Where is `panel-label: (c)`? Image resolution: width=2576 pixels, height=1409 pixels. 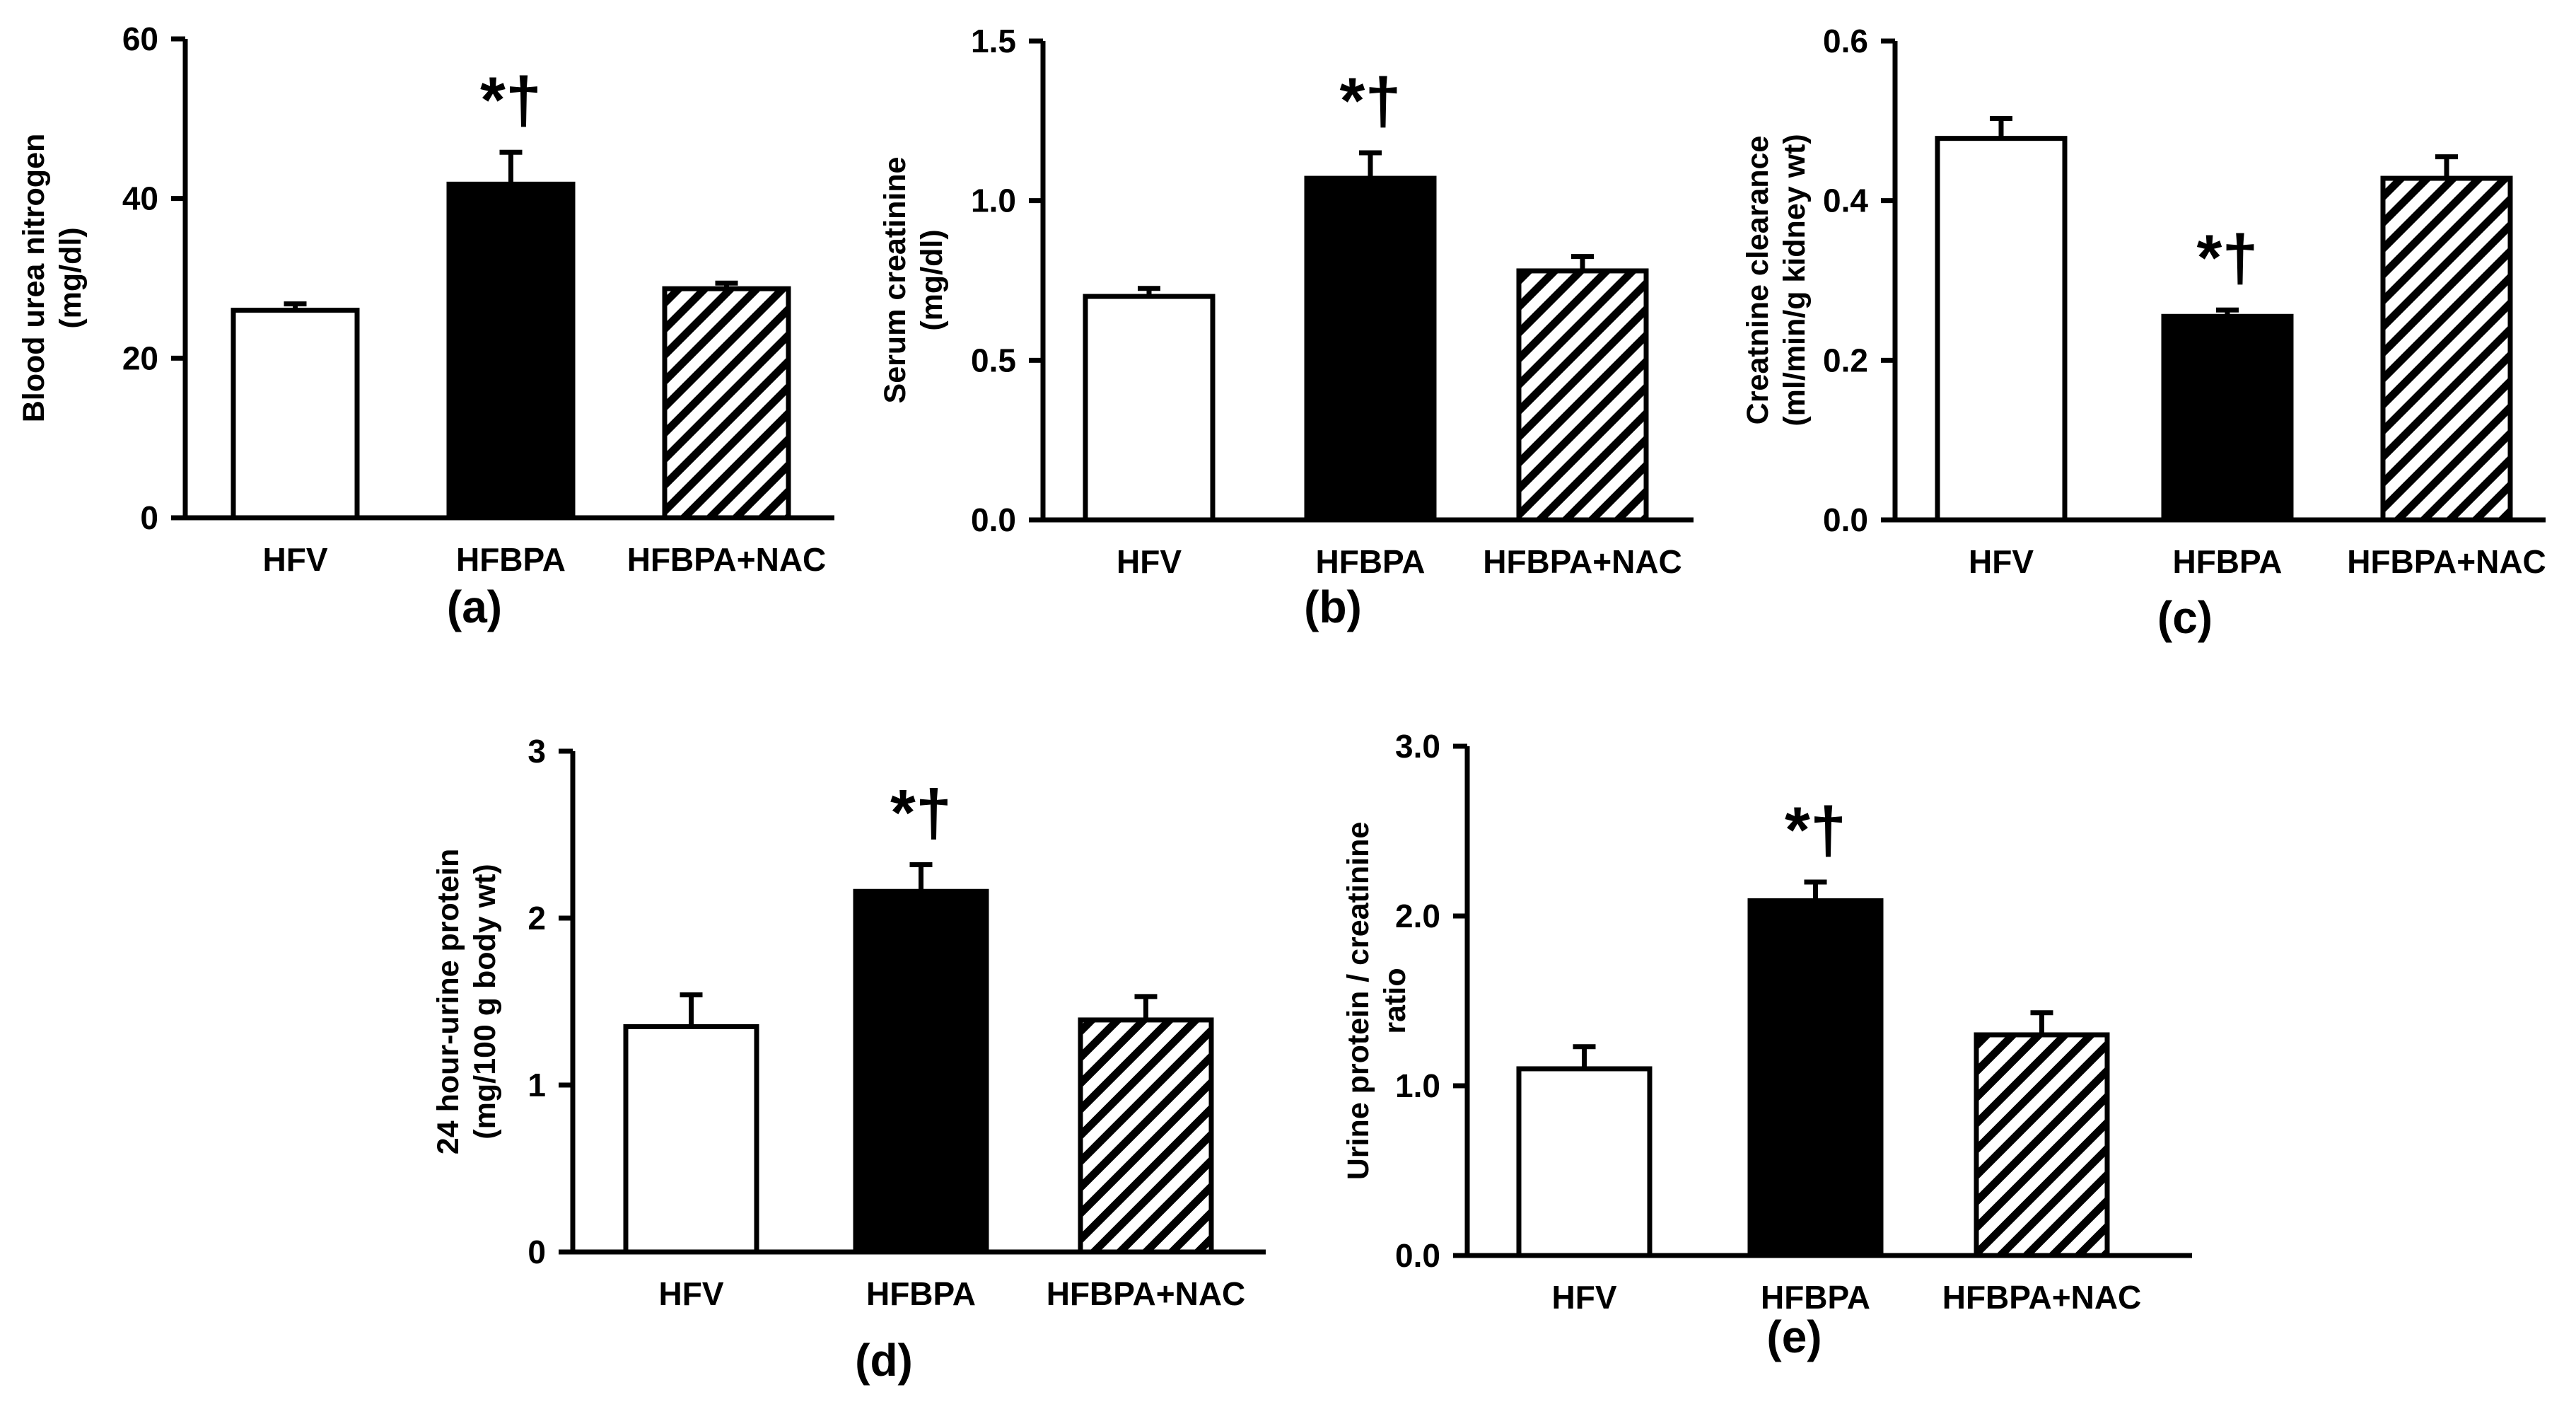 panel-label: (c) is located at coordinates (2185, 618).